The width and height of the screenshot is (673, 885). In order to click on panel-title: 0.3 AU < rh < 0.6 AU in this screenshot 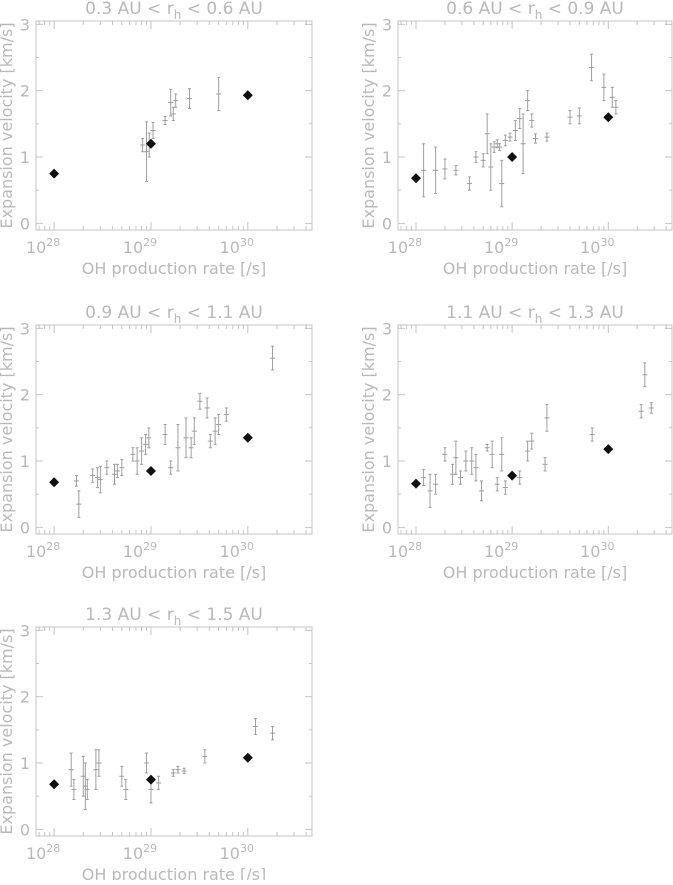, I will do `click(174, 11)`.